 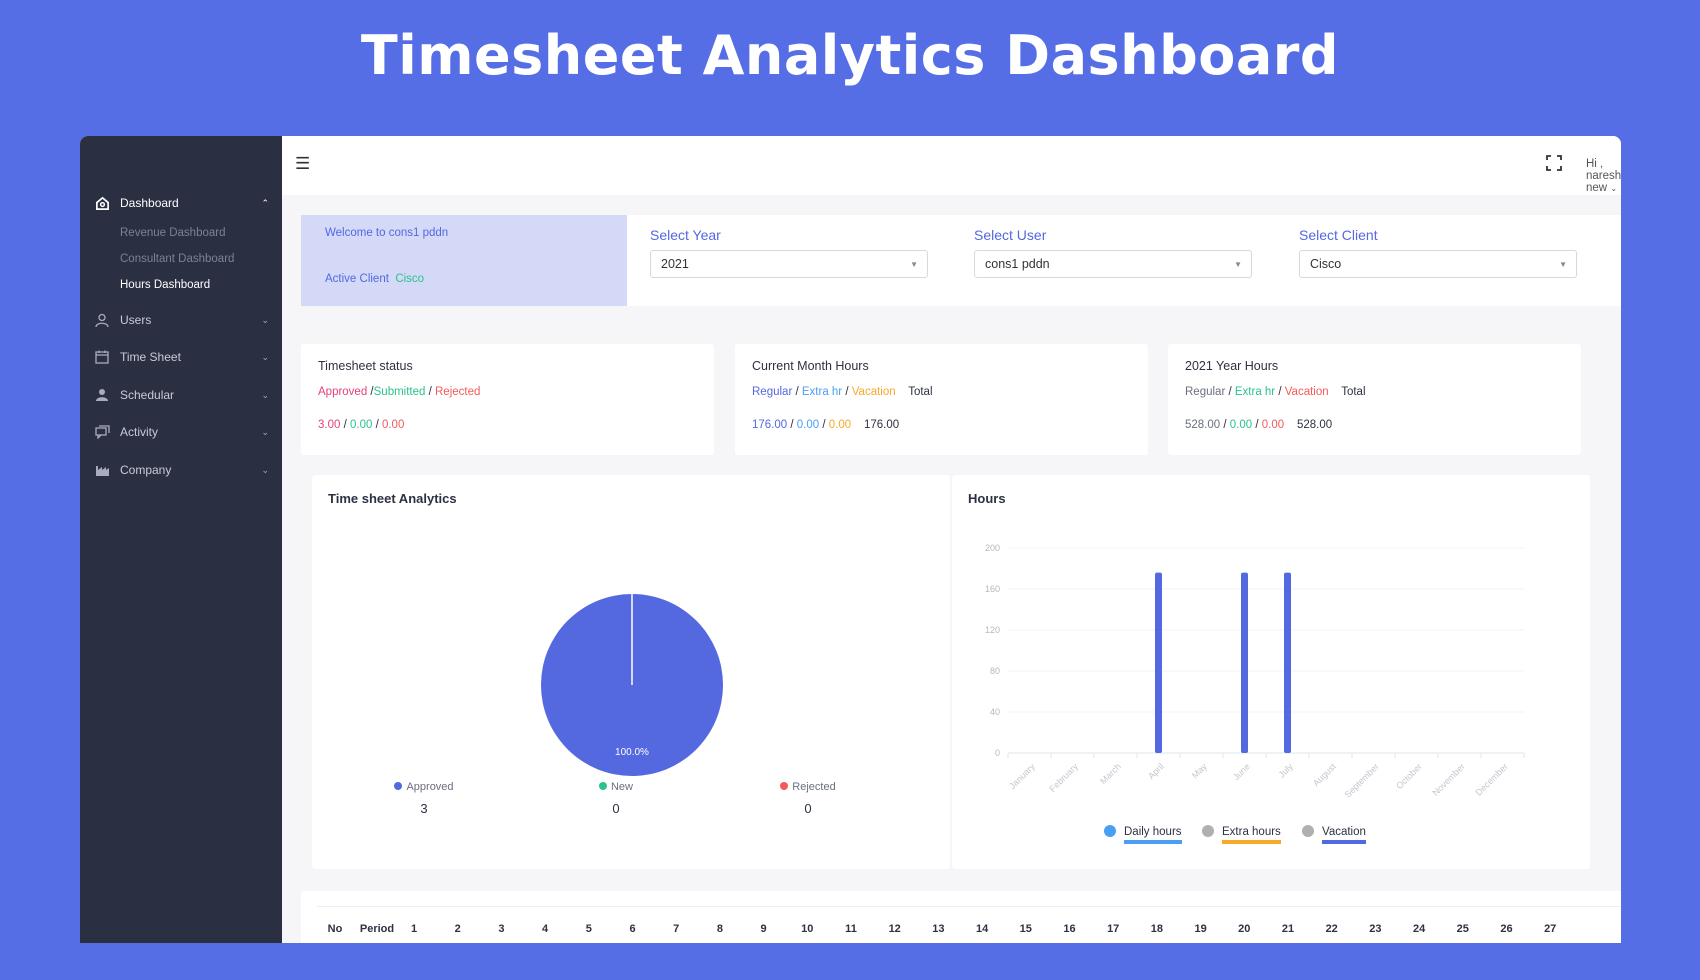 What do you see at coordinates (807, 929) in the screenshot?
I see `table-header-cell: 10` at bounding box center [807, 929].